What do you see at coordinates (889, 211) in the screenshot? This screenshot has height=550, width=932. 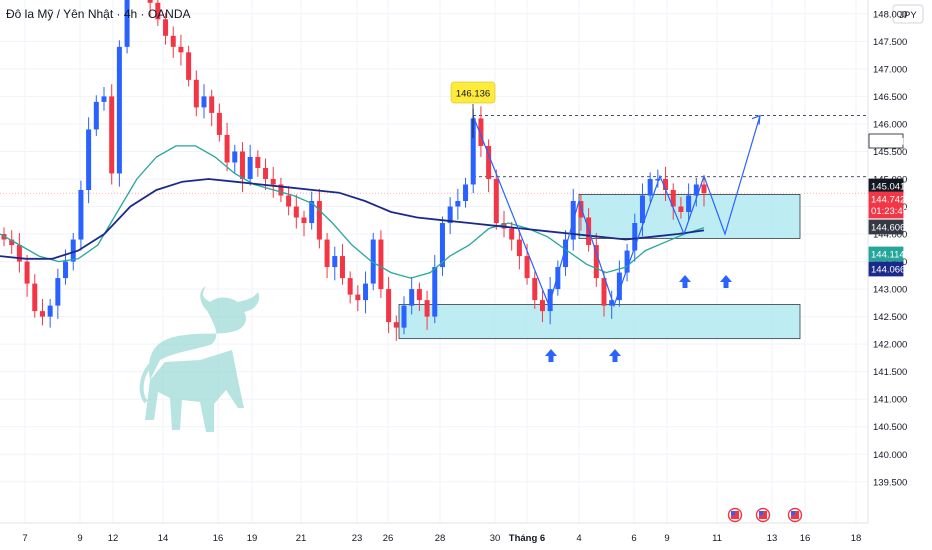 I see `countdown-timer: 01:23:49` at bounding box center [889, 211].